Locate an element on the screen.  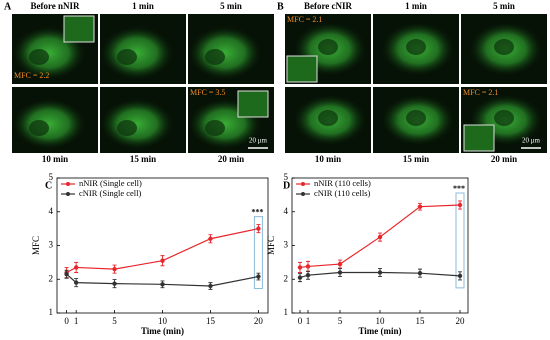
x-tick-label: 1 is located at coordinates (76, 321).